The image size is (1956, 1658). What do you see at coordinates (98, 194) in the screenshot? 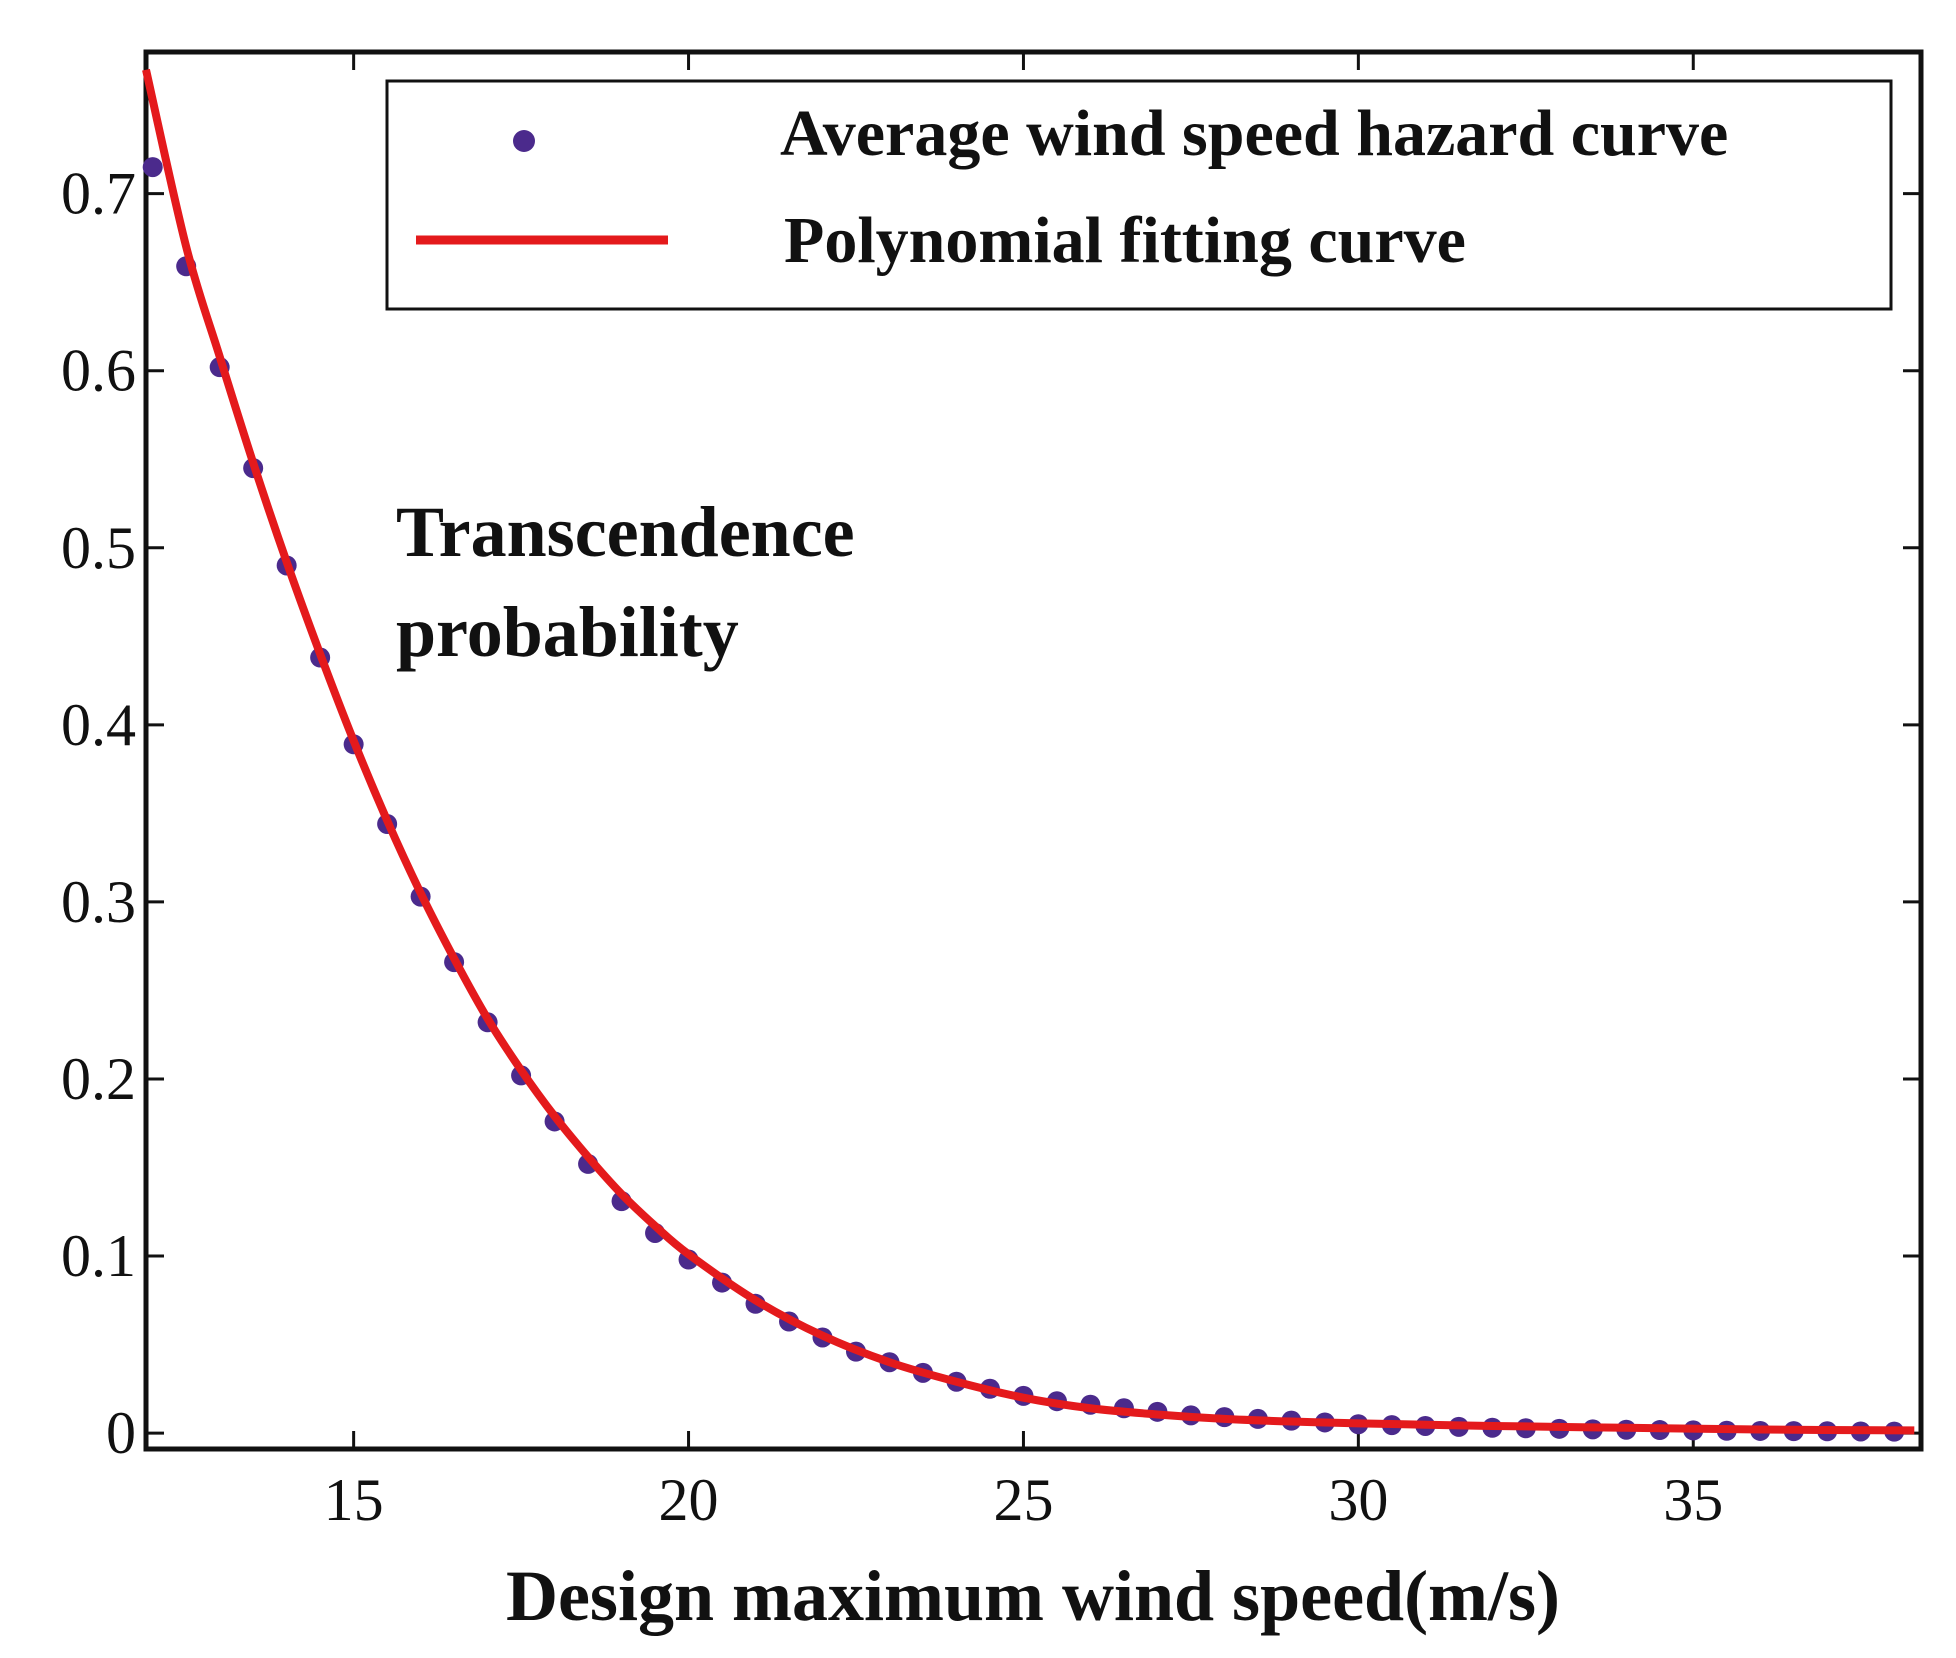
I see `y-tick-label: 0.7` at bounding box center [98, 194].